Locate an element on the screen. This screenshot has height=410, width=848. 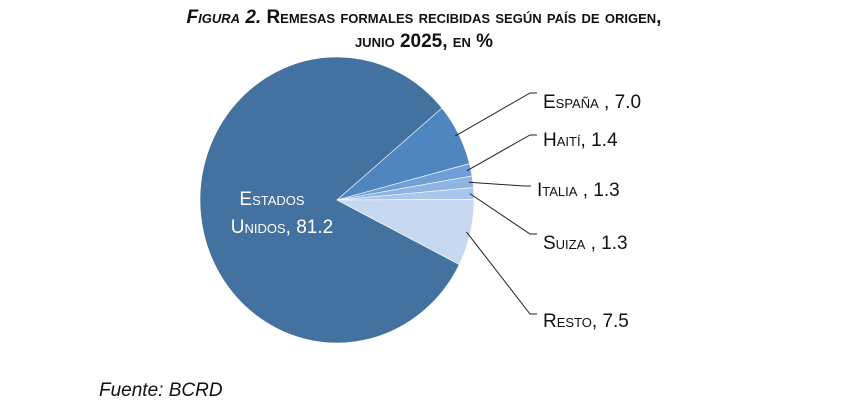
chart-source: Fuente: BCRD is located at coordinates (161, 390).